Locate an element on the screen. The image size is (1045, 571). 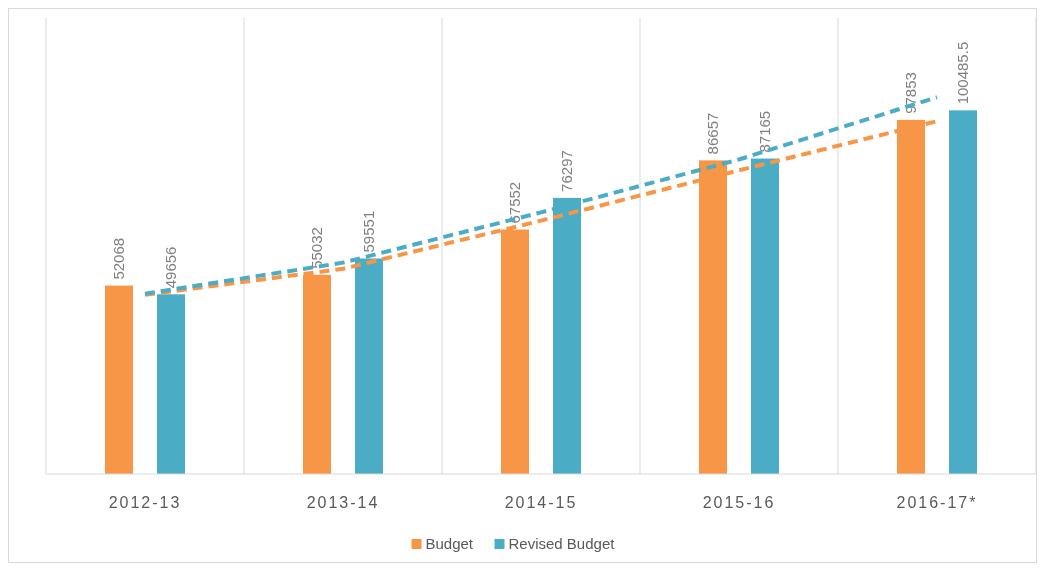
data-label: 67552 is located at coordinates (514, 202).